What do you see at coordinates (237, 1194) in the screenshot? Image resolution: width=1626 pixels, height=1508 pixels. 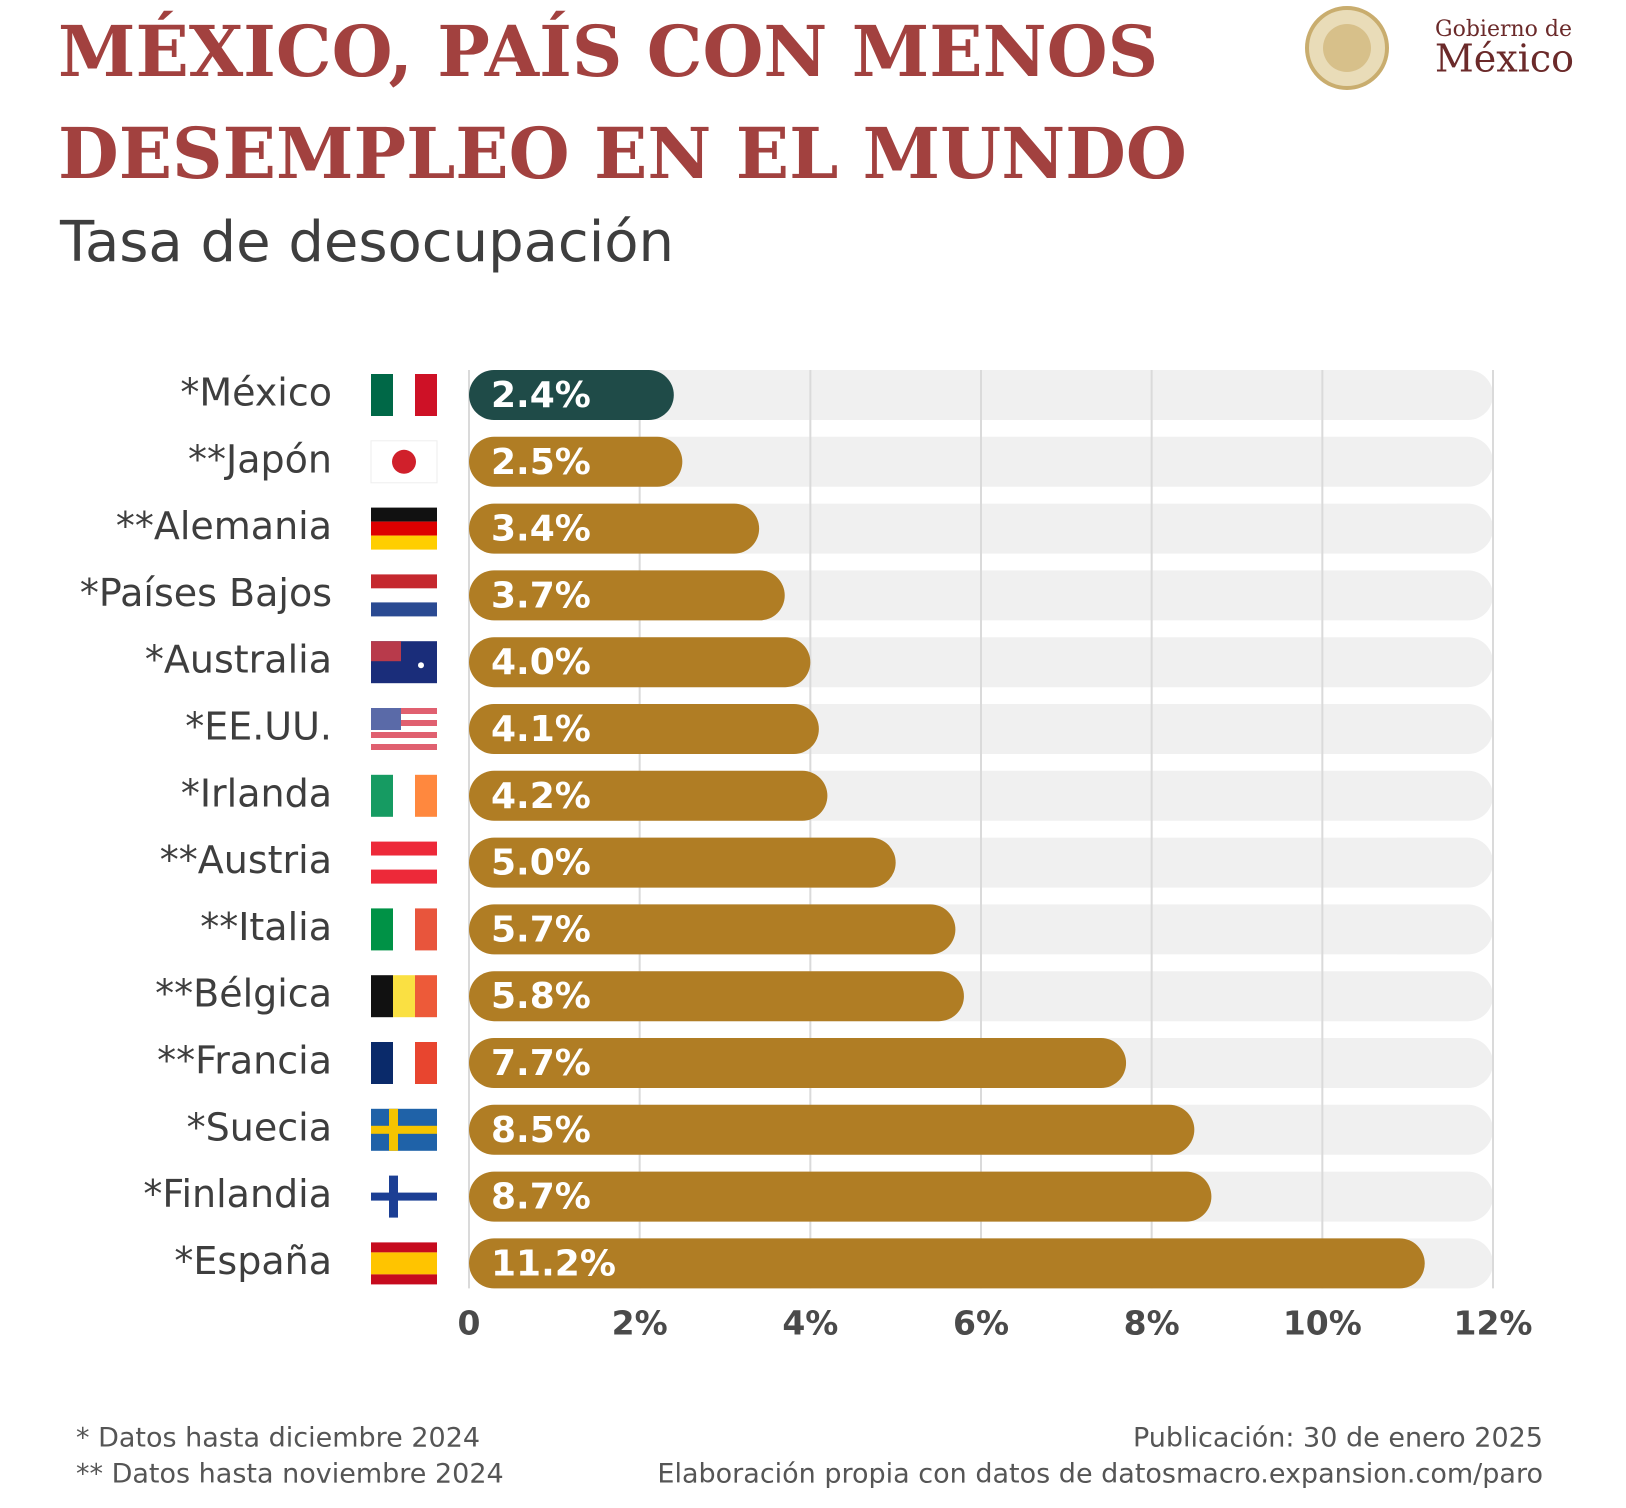 I see `category-label: *Finlandia` at bounding box center [237, 1194].